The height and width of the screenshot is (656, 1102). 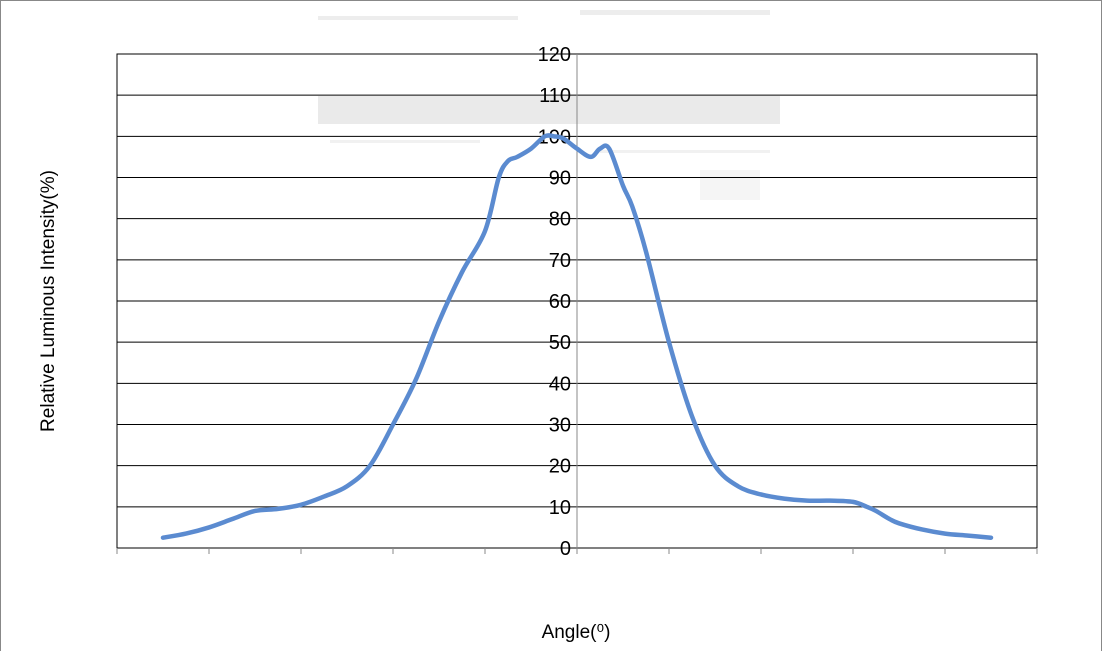 What do you see at coordinates (555, 96) in the screenshot?
I see `y-tick-label: 110` at bounding box center [555, 96].